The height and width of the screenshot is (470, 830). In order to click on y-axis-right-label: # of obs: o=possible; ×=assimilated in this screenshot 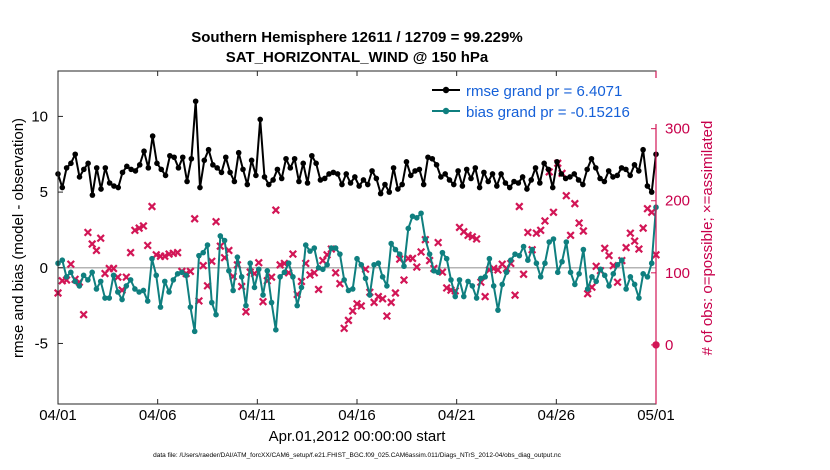, I will do `click(707, 238)`.